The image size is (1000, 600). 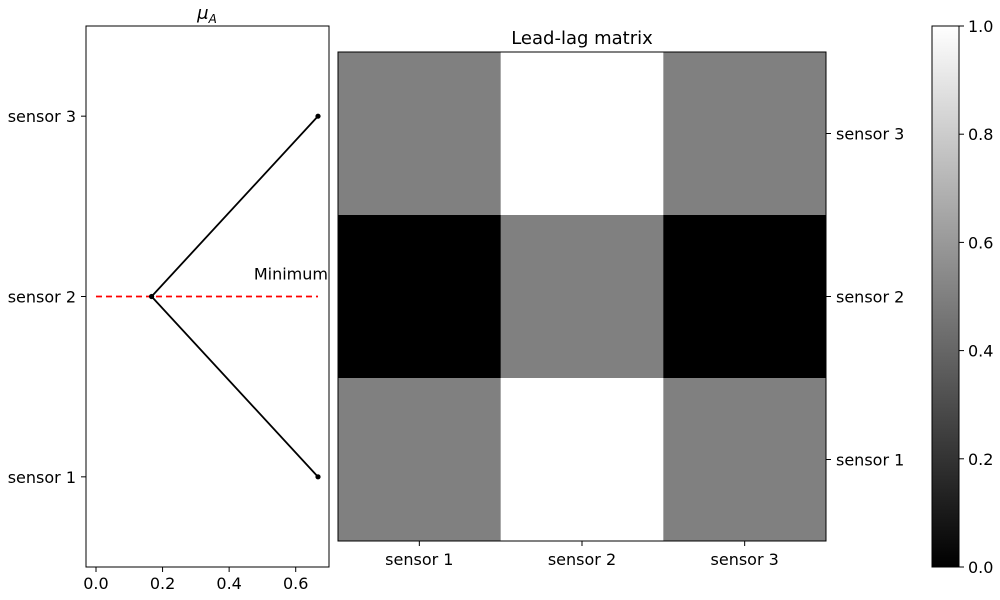 What do you see at coordinates (980, 26) in the screenshot?
I see `colorbar-tick-label: 1.0` at bounding box center [980, 26].